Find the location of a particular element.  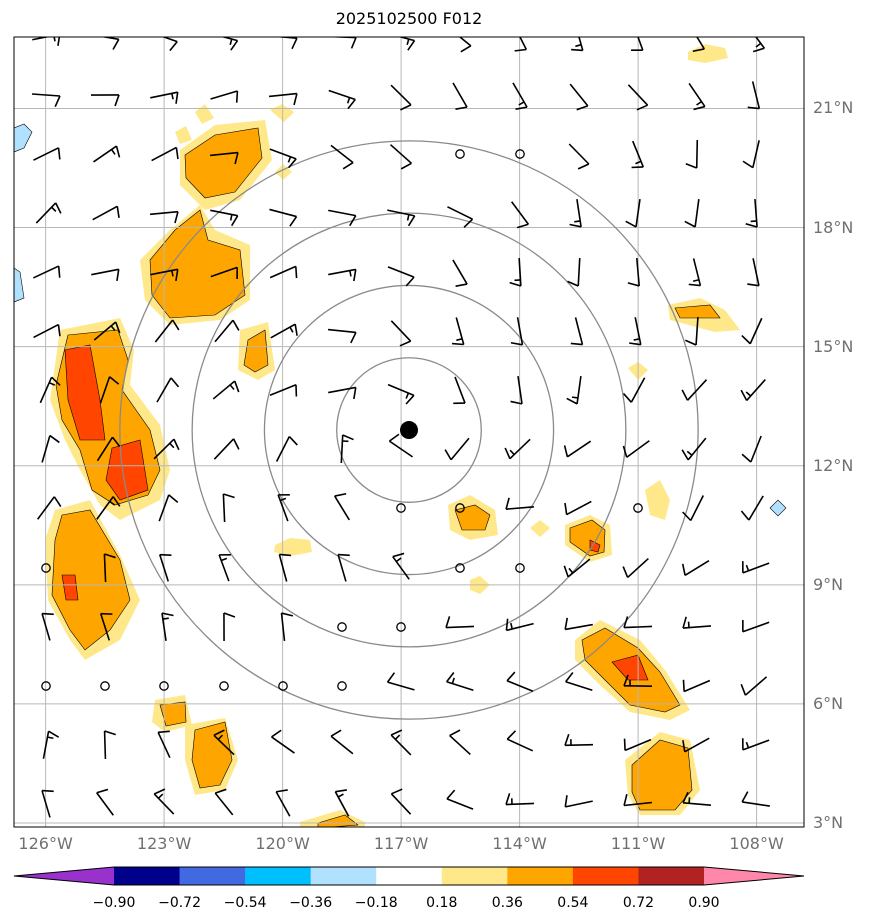

colorbar-tick-label: 0.36 is located at coordinates (507, 903).